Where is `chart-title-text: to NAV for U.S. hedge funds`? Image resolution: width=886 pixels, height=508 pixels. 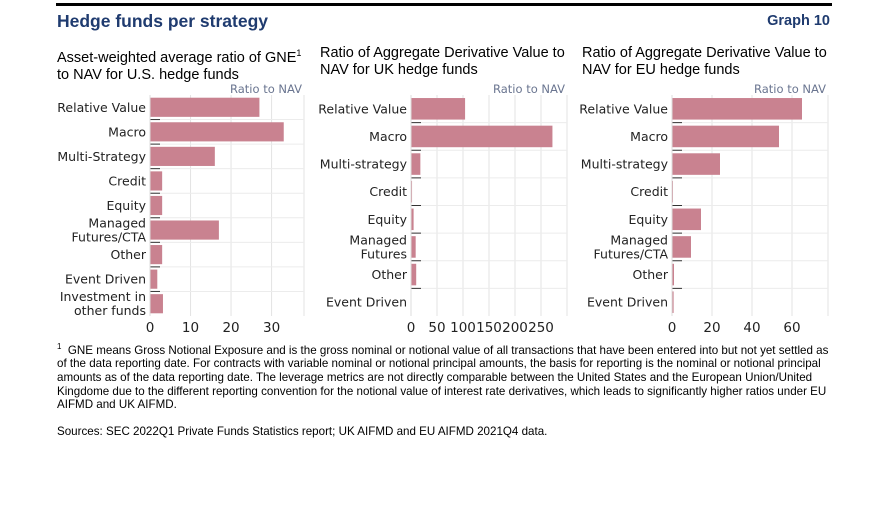 chart-title-text: to NAV for U.S. hedge funds is located at coordinates (148, 74).